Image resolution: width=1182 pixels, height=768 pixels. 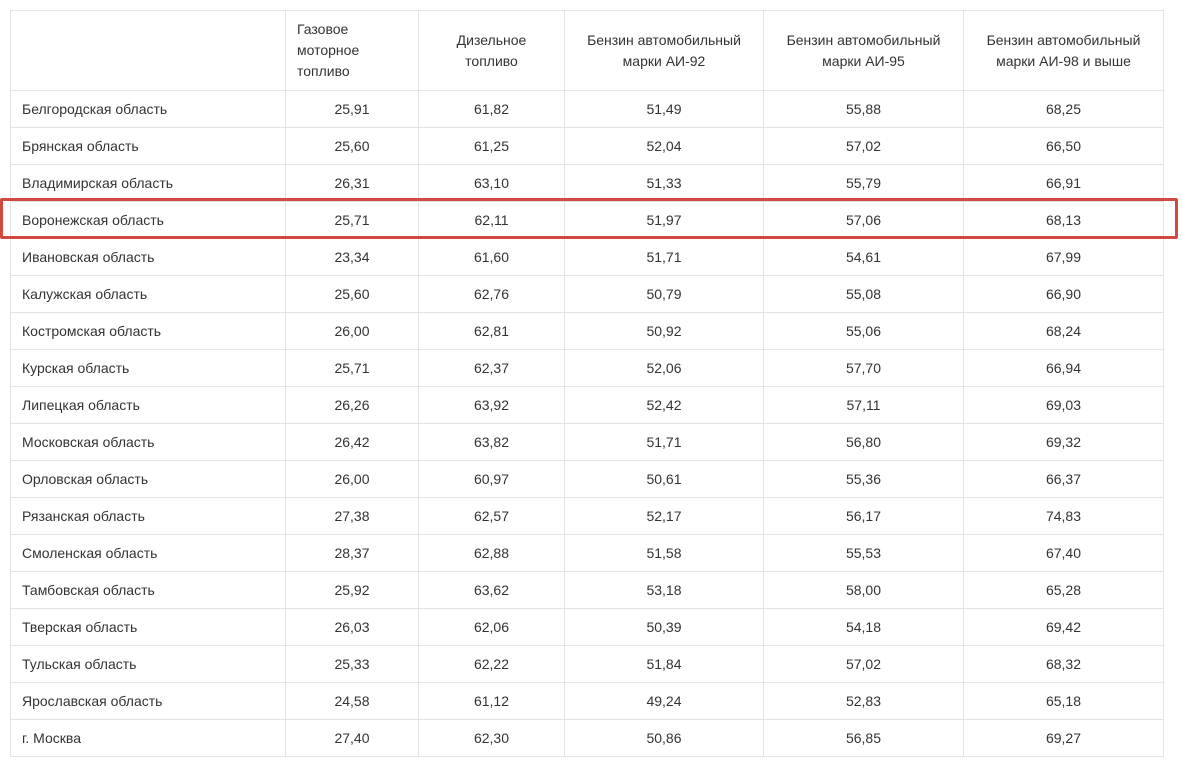 What do you see at coordinates (664, 109) in the screenshot?
I see `price-cell: 51,49` at bounding box center [664, 109].